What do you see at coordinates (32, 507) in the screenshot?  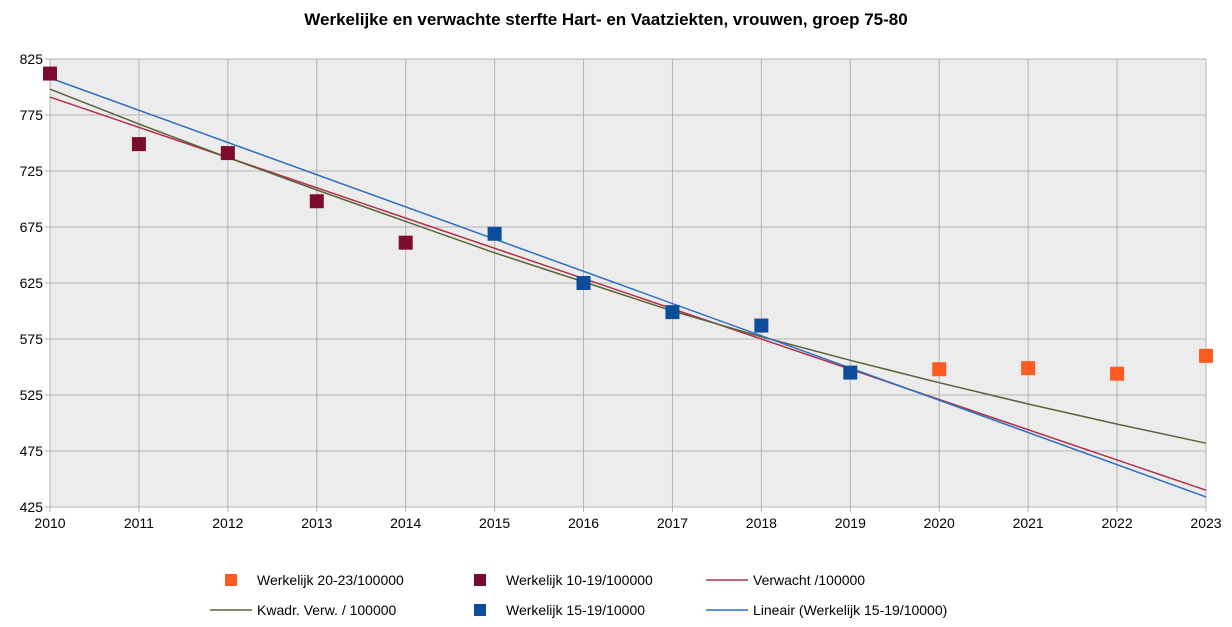 I see `y-tick-label: 425` at bounding box center [32, 507].